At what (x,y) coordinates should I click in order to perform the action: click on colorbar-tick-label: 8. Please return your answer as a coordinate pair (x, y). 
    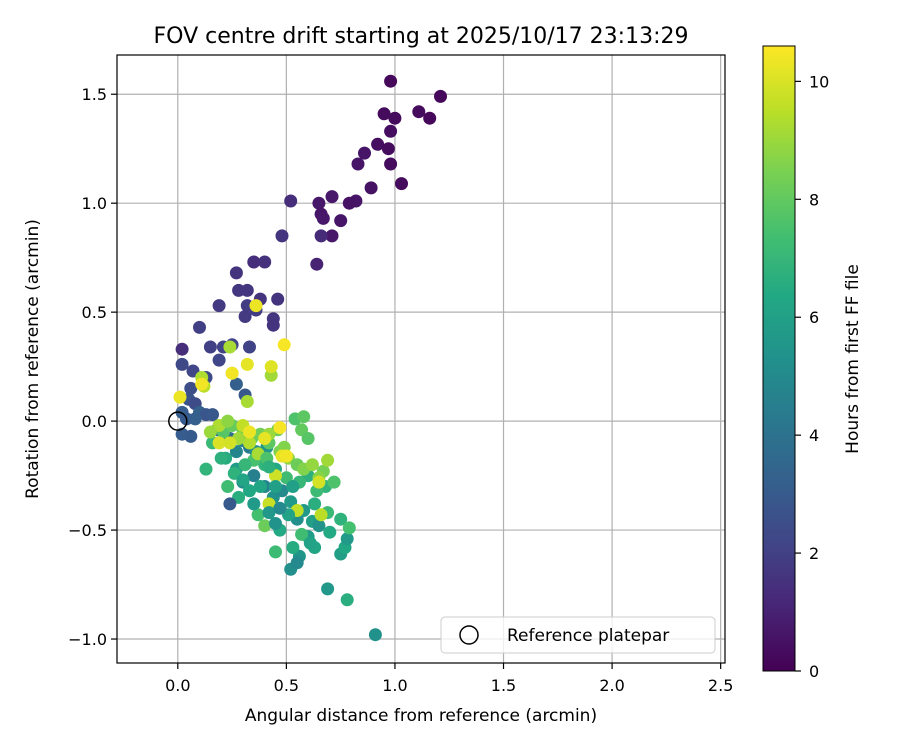
    Looking at the image, I should click on (814, 199).